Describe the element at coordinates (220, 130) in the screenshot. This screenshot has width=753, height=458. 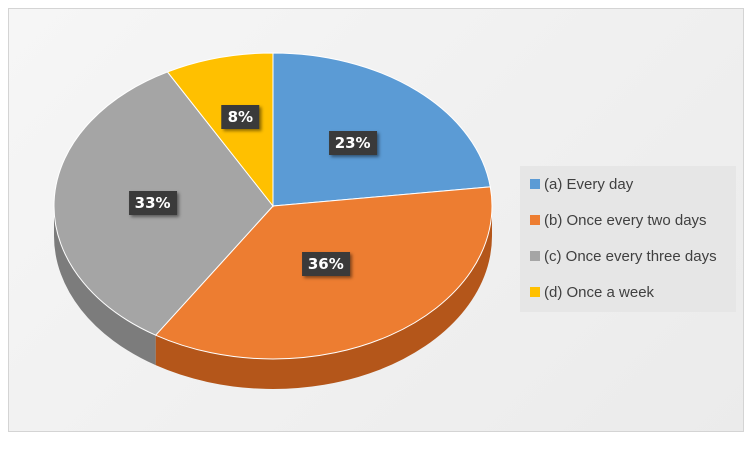
I see `pie-slice-d-once-a-week` at that location.